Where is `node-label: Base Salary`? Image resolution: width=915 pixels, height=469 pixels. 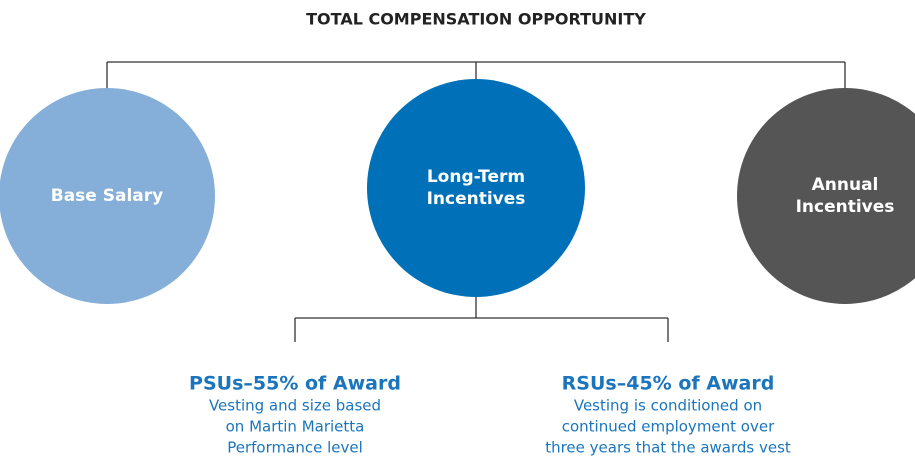 node-label: Base Salary is located at coordinates (107, 196).